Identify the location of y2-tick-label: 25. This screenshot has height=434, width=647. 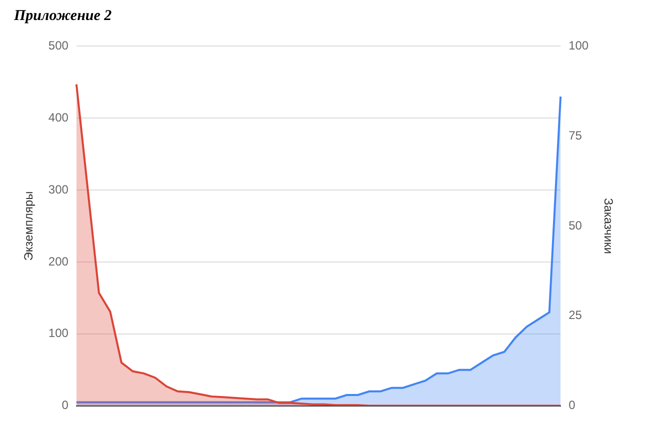
(575, 315).